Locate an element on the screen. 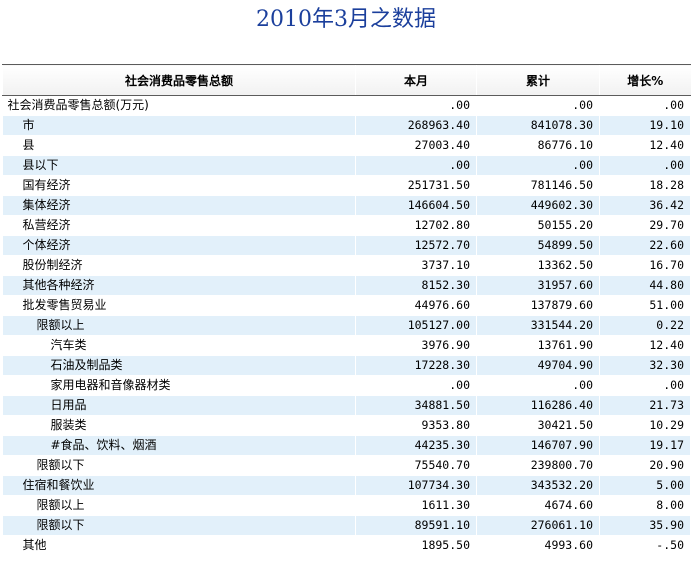  cumulative-value: 116286.40 is located at coordinates (538, 405).